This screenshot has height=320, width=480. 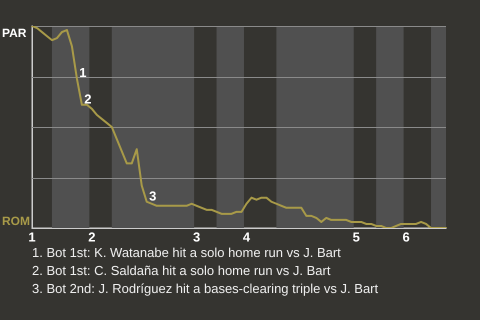 I want to click on annotation: 3, so click(x=152, y=196).